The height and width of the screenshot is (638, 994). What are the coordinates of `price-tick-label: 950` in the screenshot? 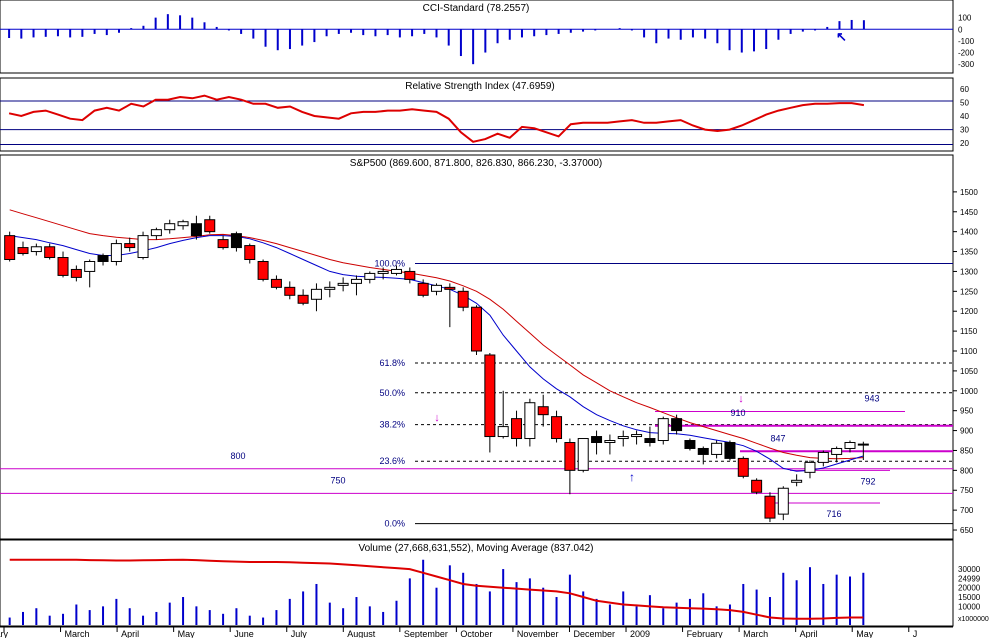 It's located at (967, 411).